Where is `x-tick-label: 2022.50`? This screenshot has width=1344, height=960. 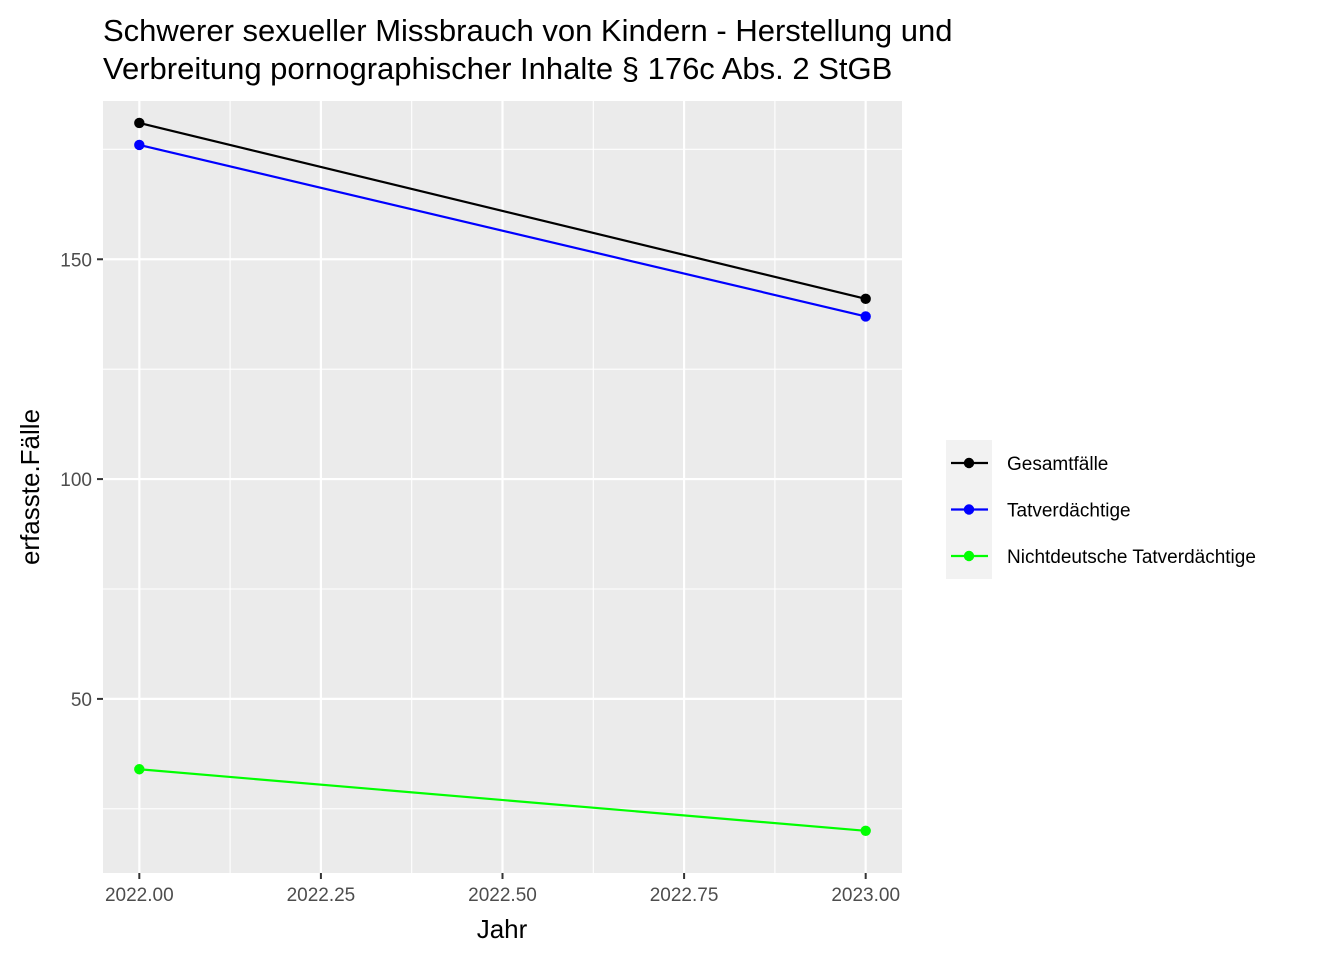 x-tick-label: 2022.50 is located at coordinates (502, 895).